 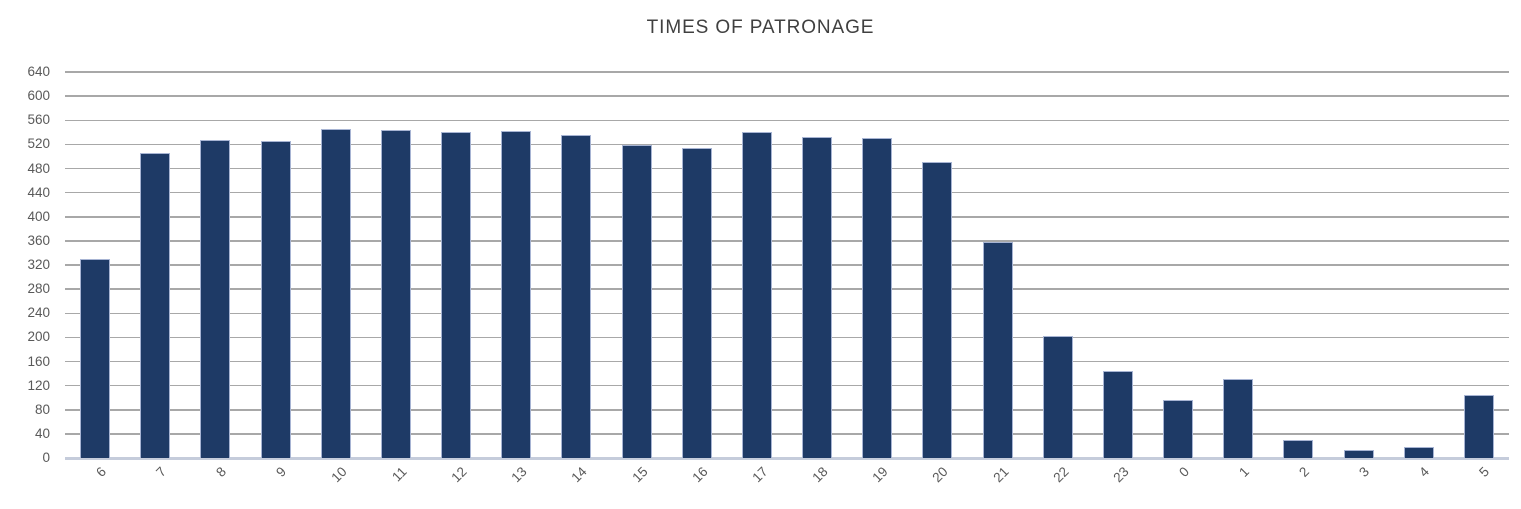 What do you see at coordinates (1424, 472) in the screenshot?
I see `x-axis-tick-label: 4` at bounding box center [1424, 472].